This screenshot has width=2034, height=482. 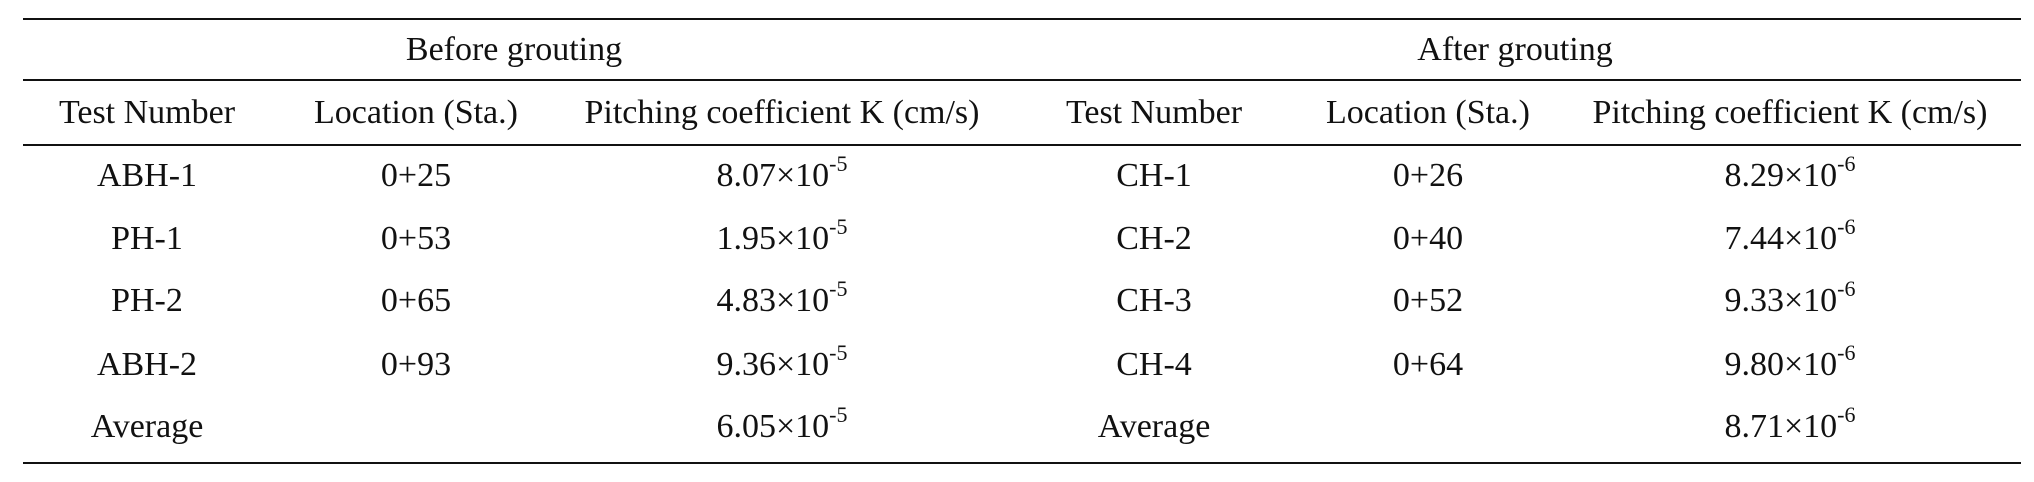 I want to click on test-number: CH-2, so click(x=1154, y=238).